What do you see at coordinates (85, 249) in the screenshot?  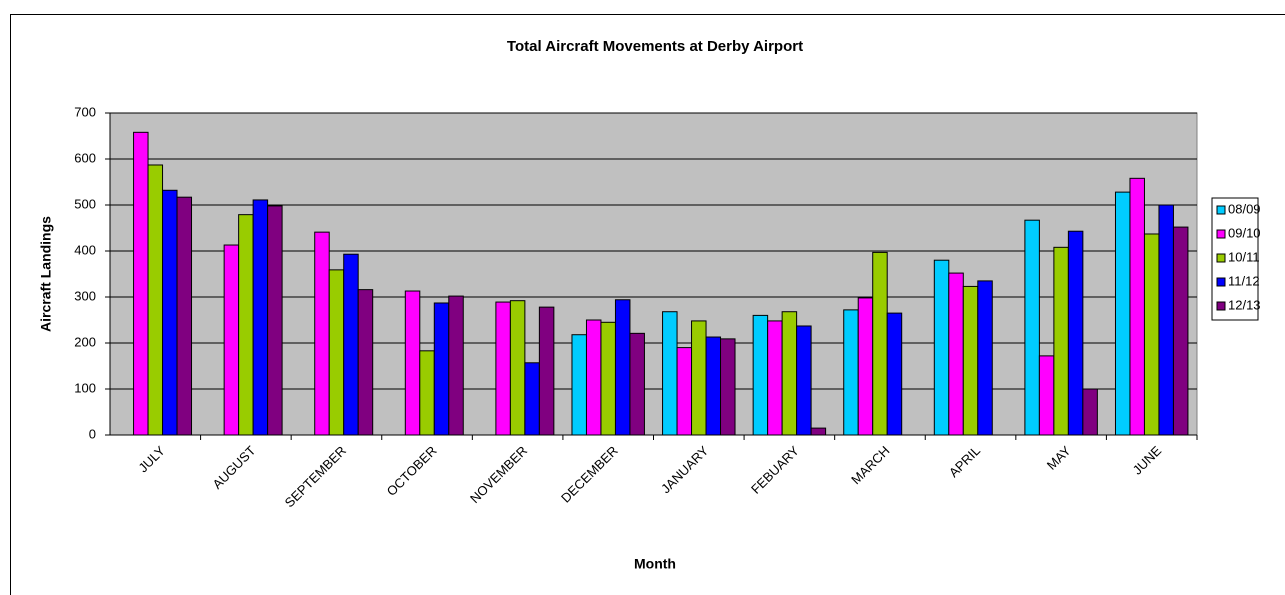 I see `y-tick-label: 400` at bounding box center [85, 249].